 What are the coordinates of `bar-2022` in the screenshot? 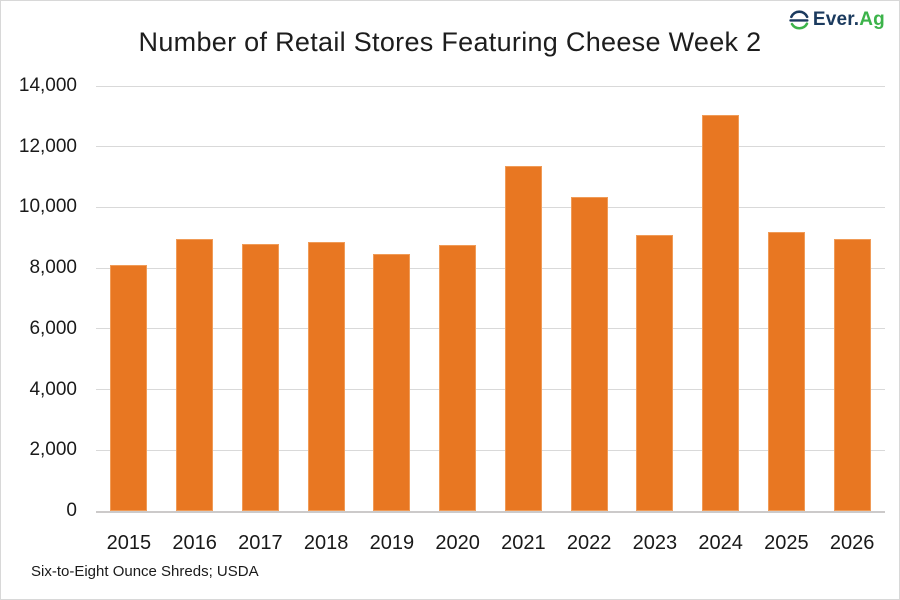 It's located at (589, 353).